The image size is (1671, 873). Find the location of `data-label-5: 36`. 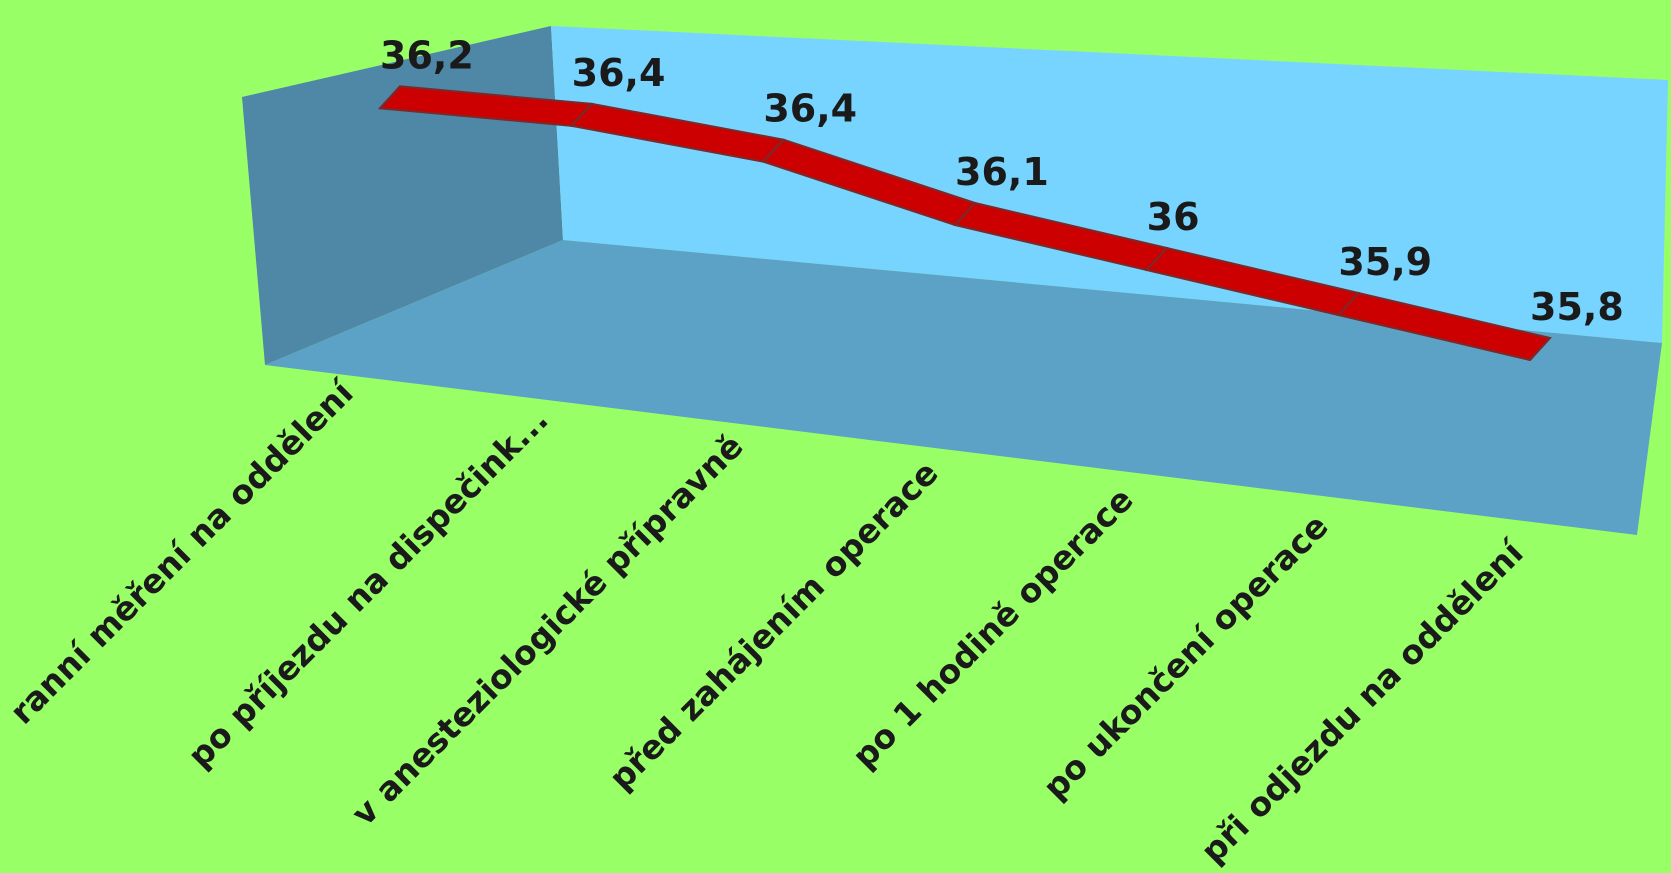

data-label-5: 36 is located at coordinates (1173, 217).